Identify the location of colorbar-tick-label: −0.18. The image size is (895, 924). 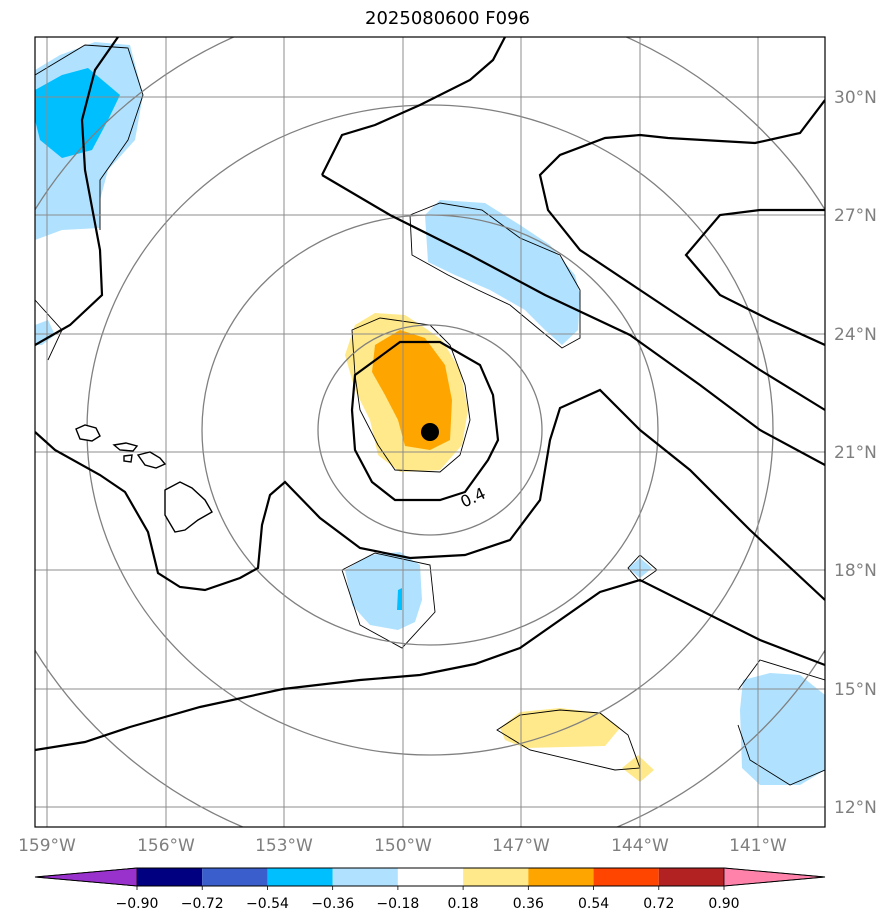
(397, 904).